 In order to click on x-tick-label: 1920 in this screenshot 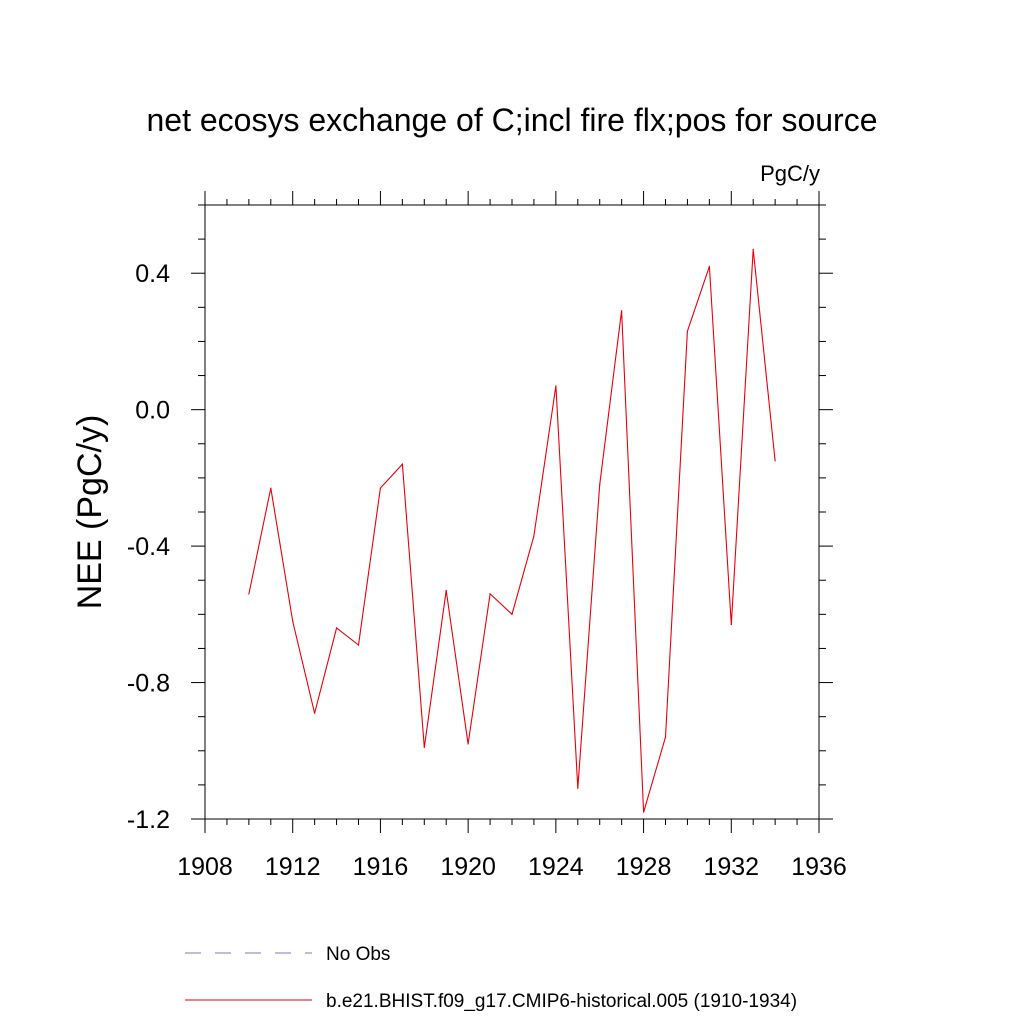, I will do `click(468, 867)`.